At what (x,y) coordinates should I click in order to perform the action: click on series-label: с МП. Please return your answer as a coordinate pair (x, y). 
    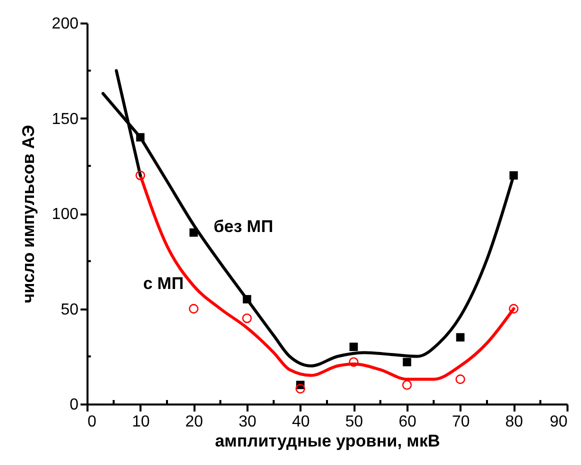
    Looking at the image, I should click on (163, 283).